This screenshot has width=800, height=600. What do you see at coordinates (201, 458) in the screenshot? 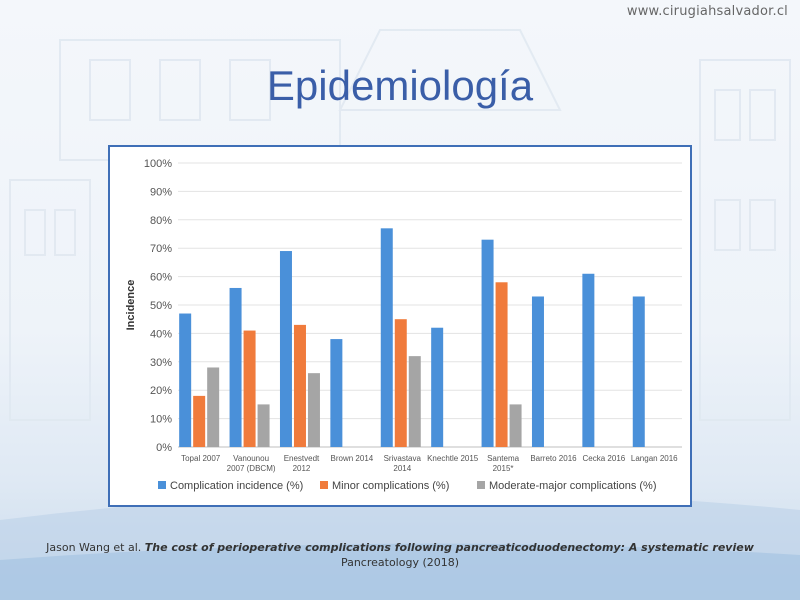
I see `x-tick-label: Topal 2007` at bounding box center [201, 458].